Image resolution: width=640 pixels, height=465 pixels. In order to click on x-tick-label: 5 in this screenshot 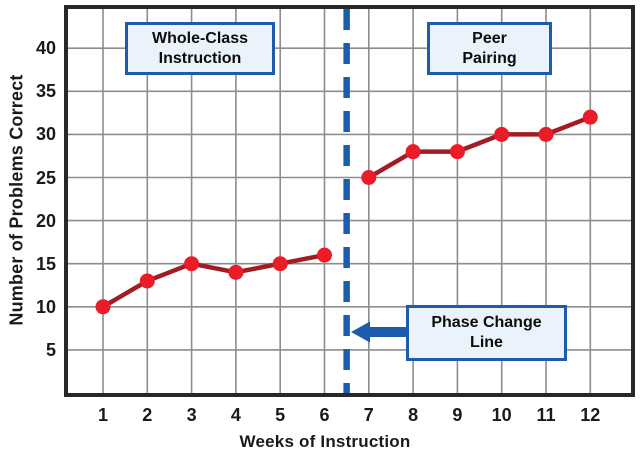, I will do `click(280, 415)`.